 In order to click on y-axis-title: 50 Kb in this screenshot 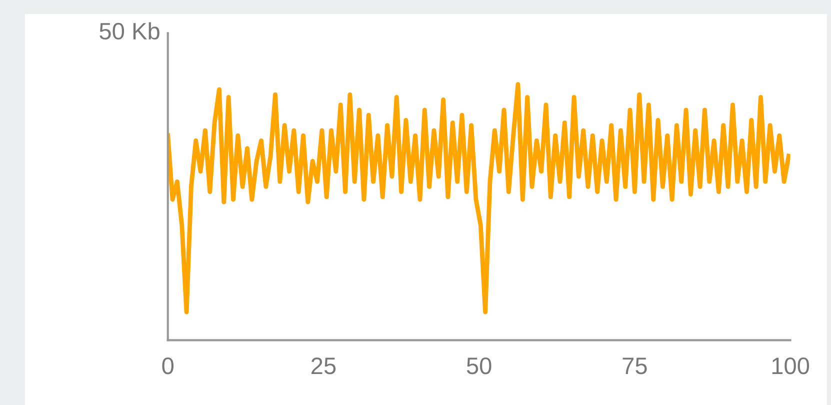, I will do `click(130, 31)`.